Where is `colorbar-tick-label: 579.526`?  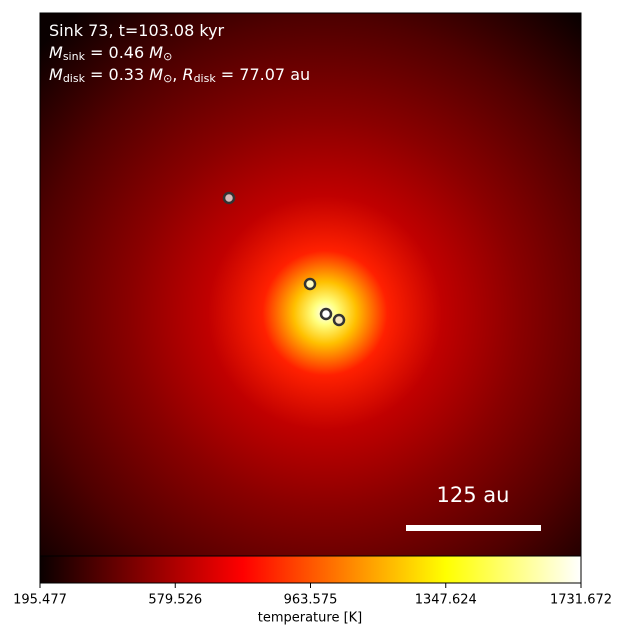
colorbar-tick-label: 579.526 is located at coordinates (175, 600).